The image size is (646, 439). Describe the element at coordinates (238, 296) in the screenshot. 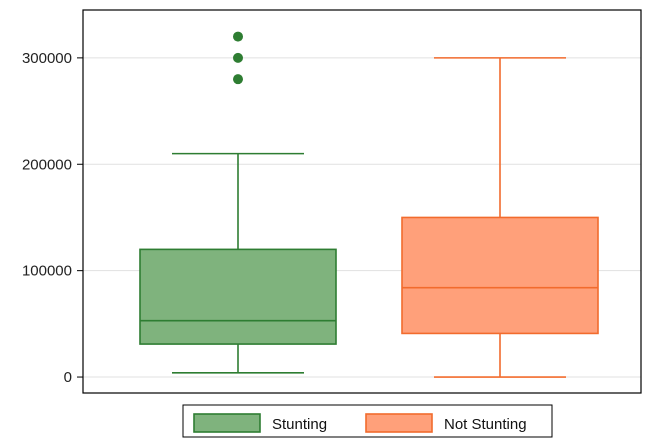

I see `iqr-box-stunting` at that location.